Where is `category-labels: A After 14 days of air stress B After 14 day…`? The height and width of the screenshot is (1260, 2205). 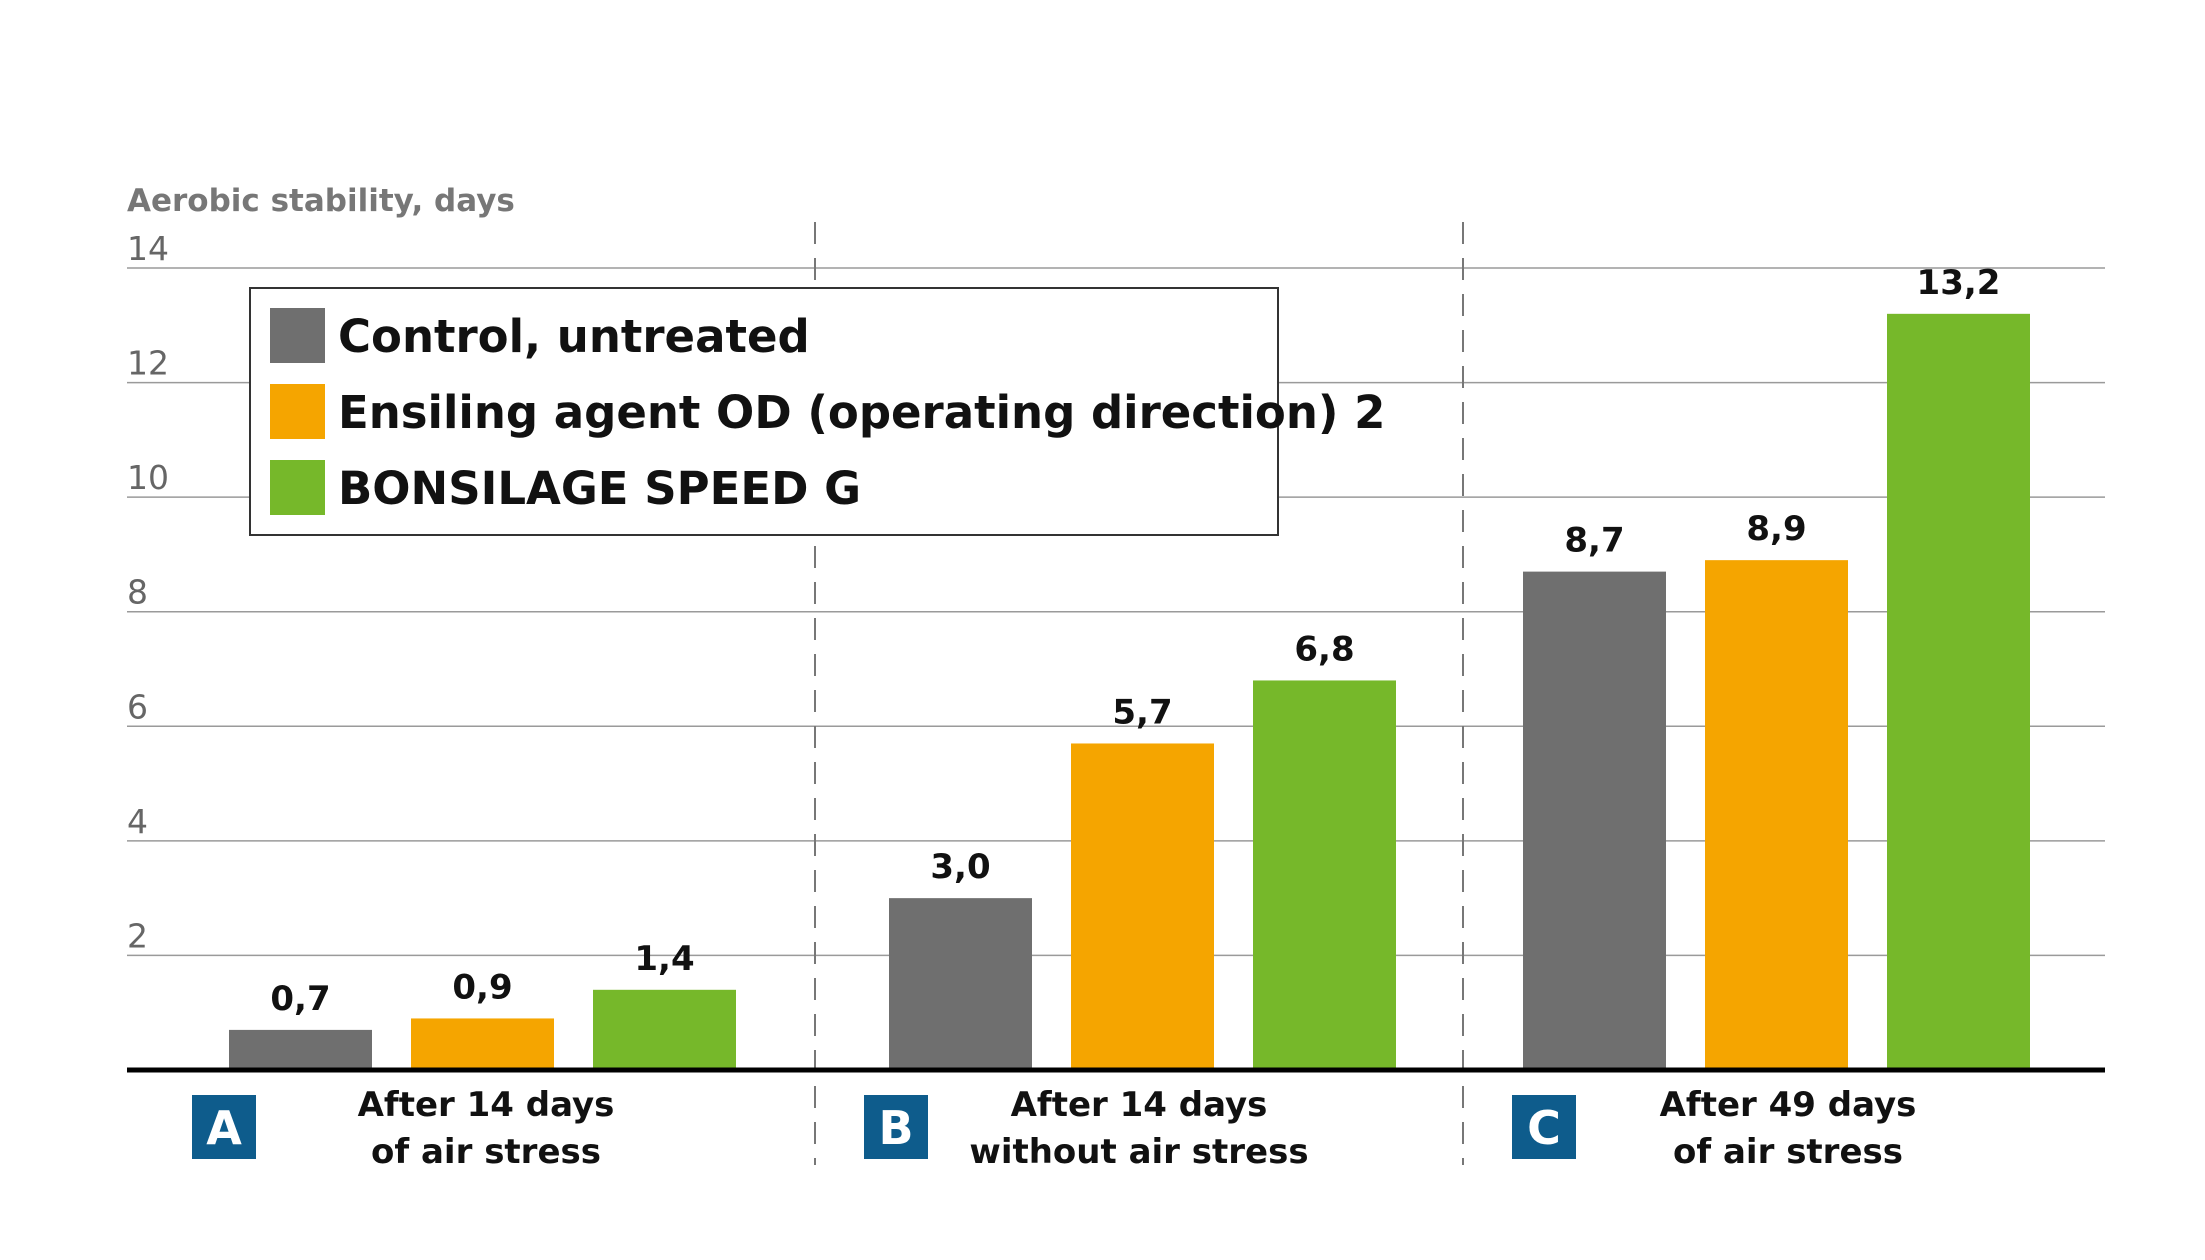
category-labels: A After 14 days of air stress B After 14 day… is located at coordinates (1054, 1128).